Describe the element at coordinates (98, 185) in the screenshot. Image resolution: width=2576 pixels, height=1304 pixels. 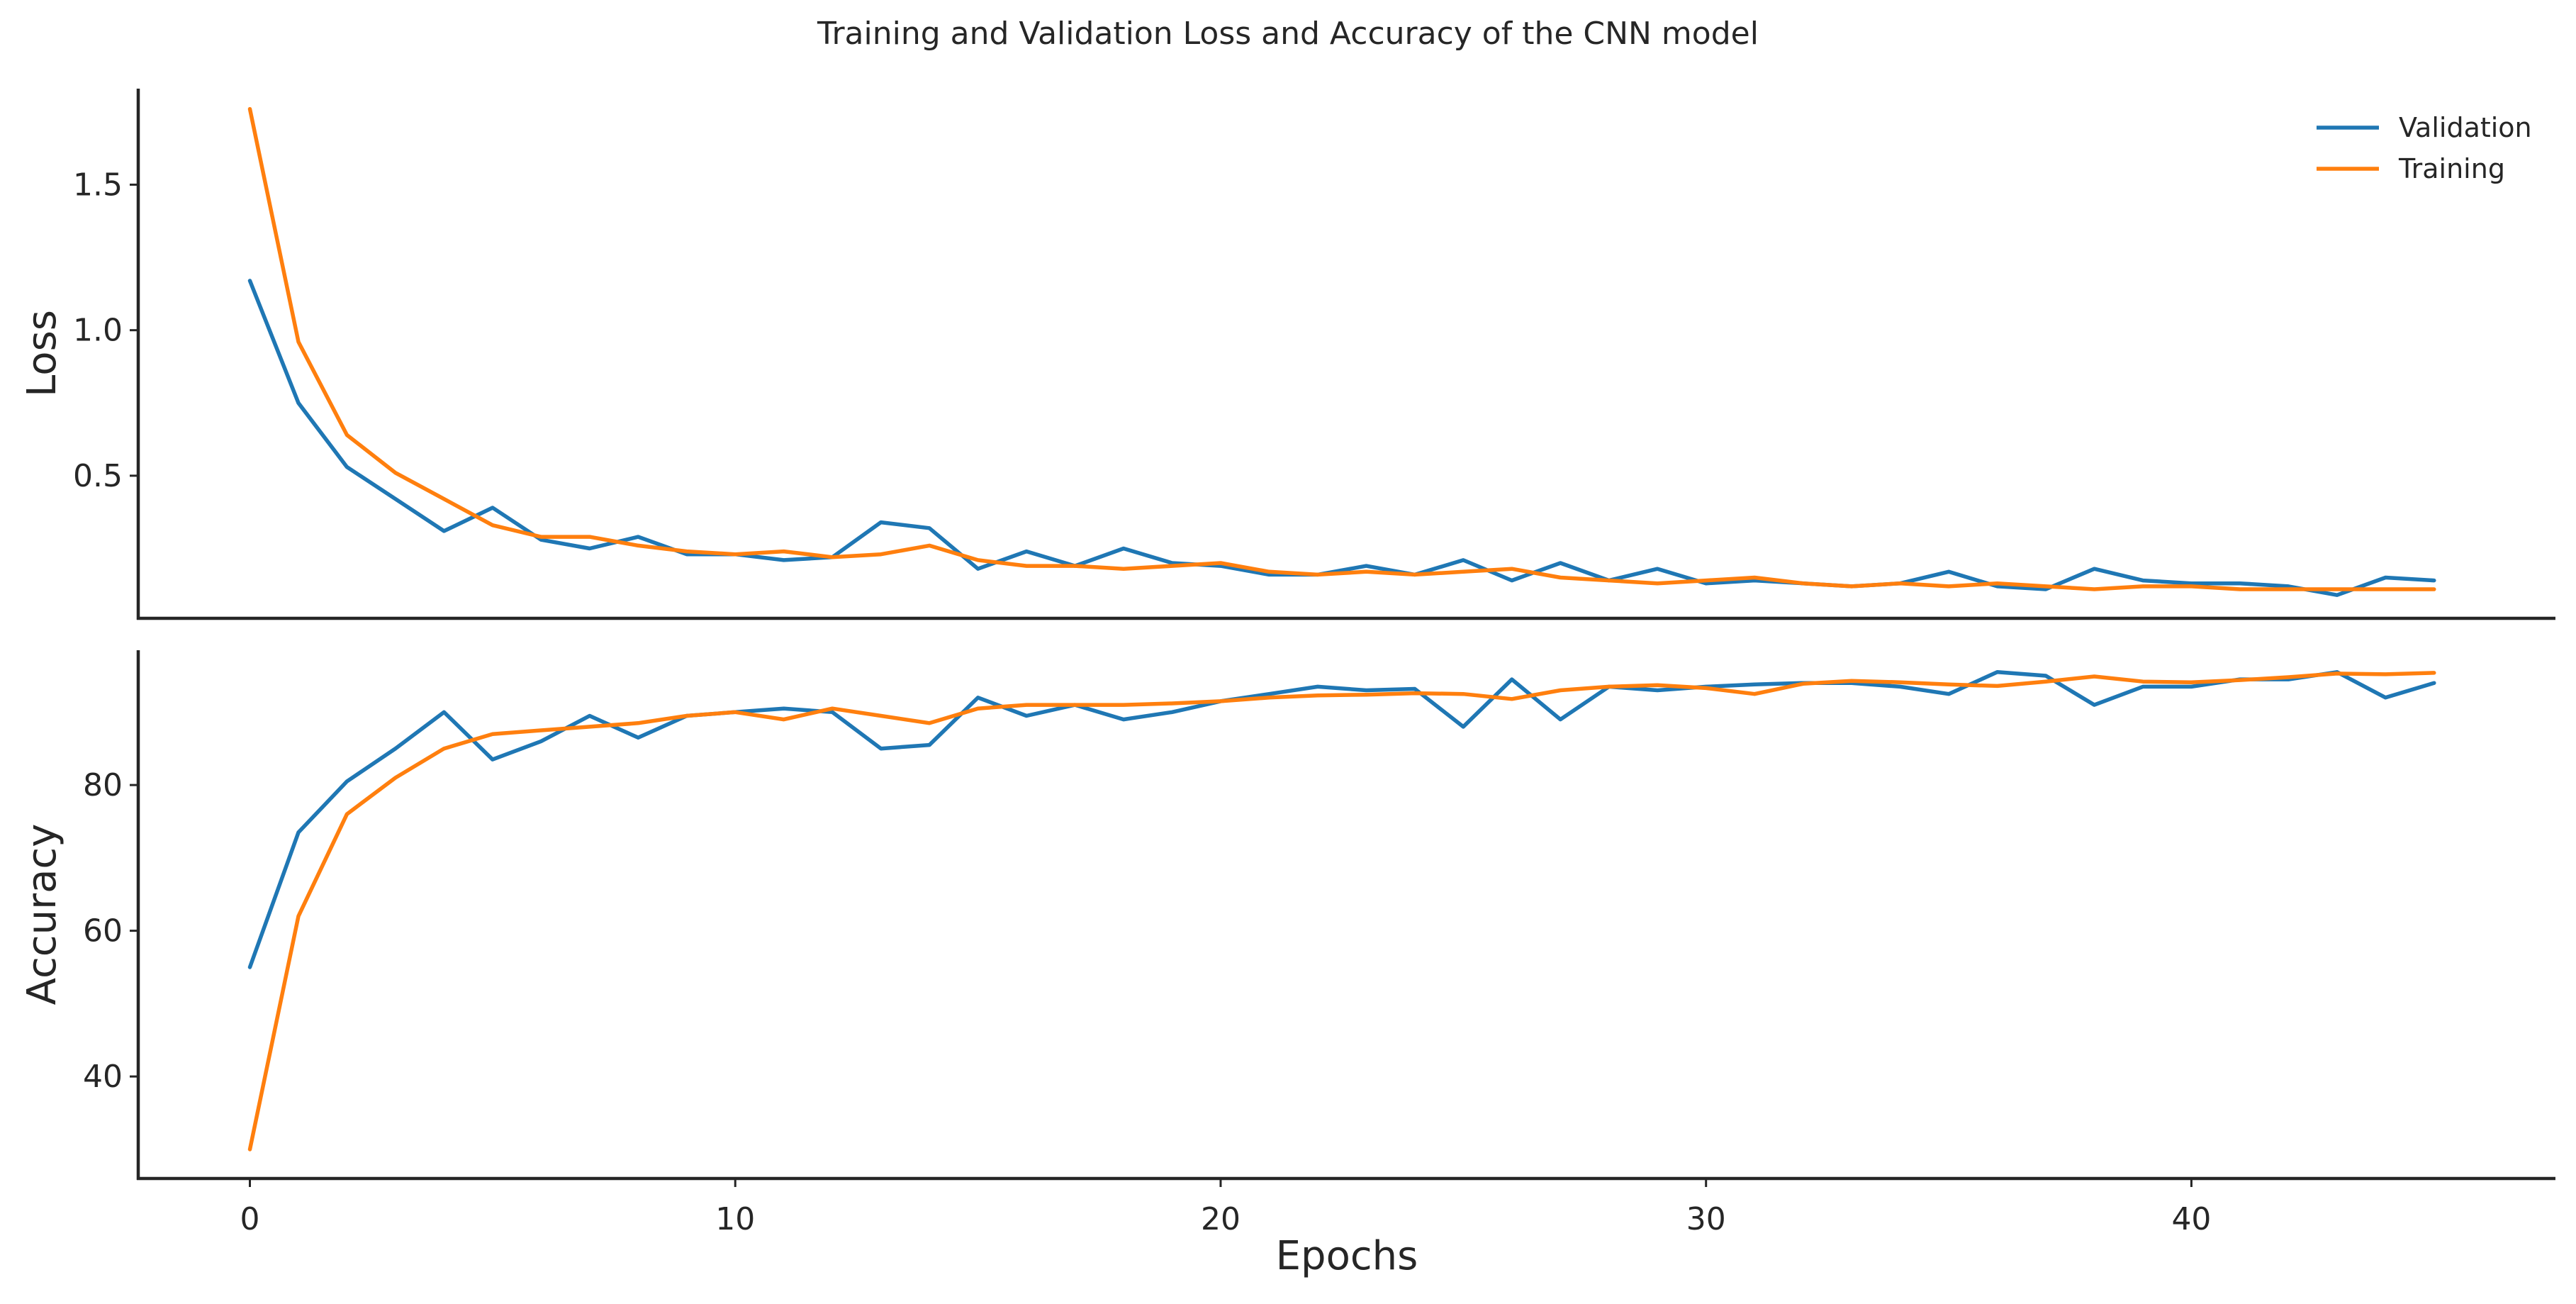
I see `loss-y-tick-label: 1.5` at that location.